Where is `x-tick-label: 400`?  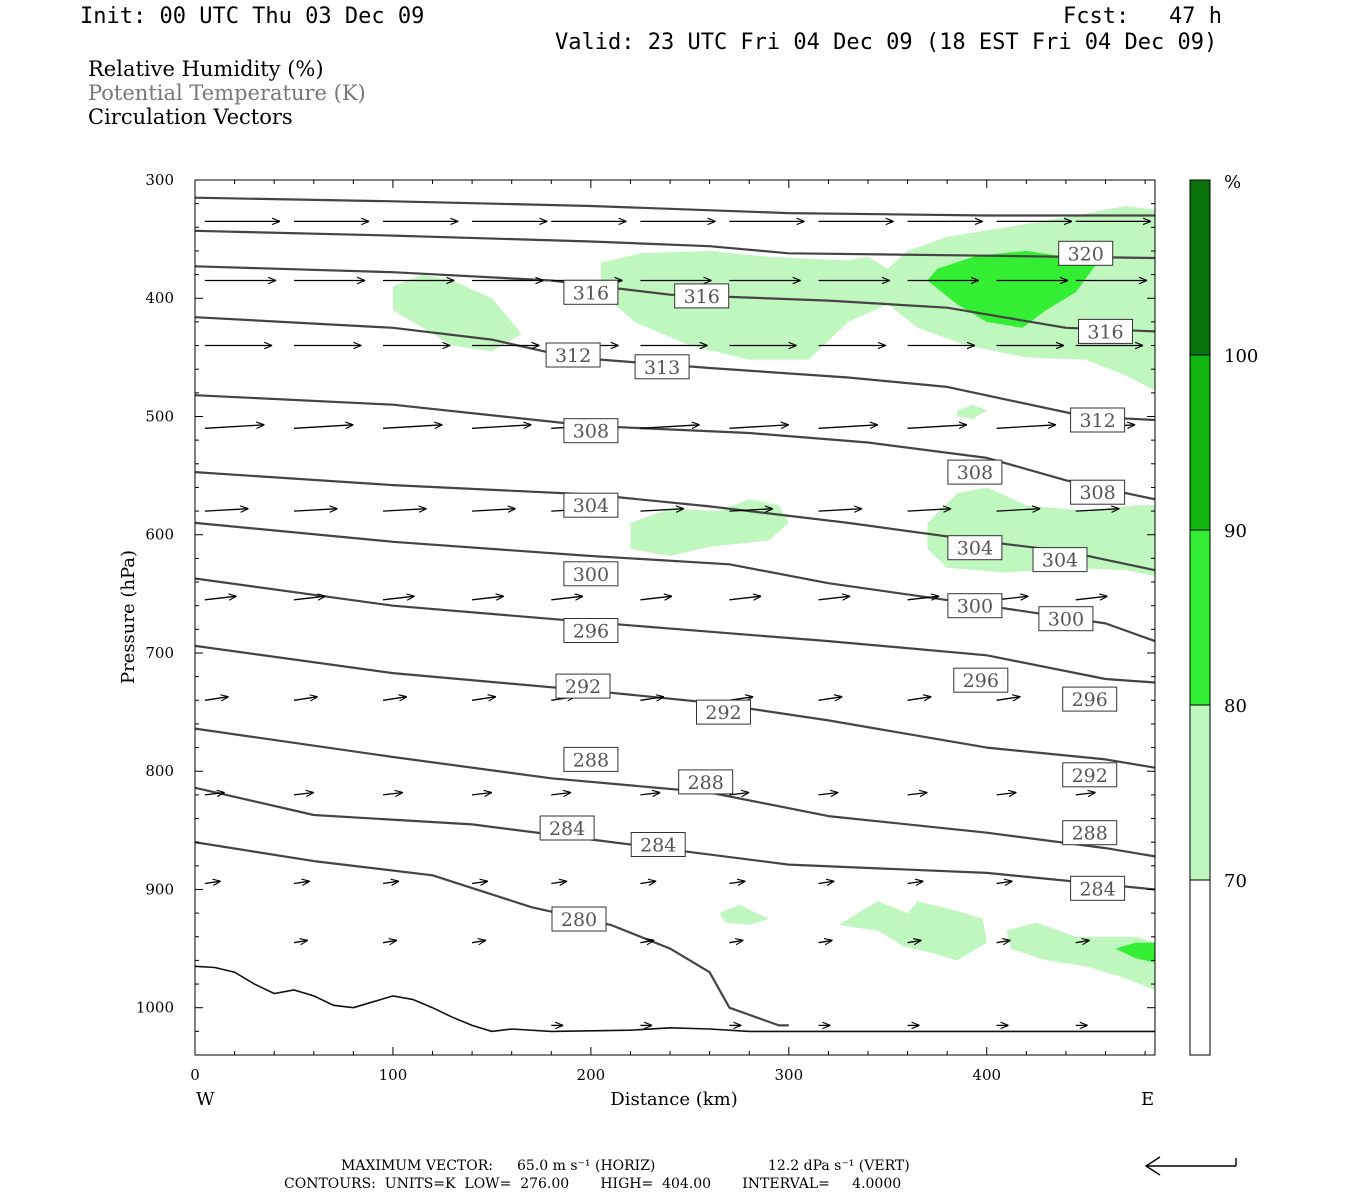
x-tick-label: 400 is located at coordinates (986, 1075).